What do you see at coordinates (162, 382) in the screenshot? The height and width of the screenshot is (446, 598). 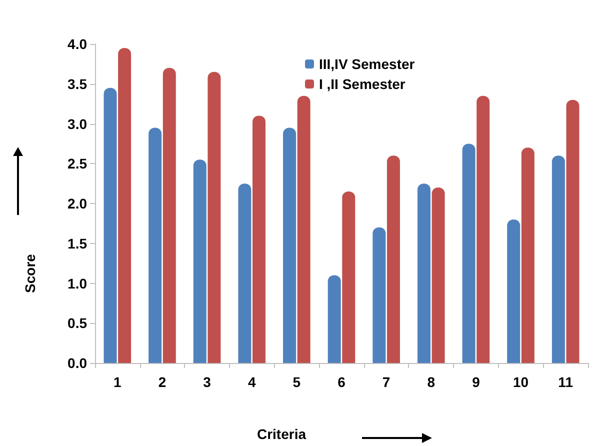 I see `x-tick-label: 2` at bounding box center [162, 382].